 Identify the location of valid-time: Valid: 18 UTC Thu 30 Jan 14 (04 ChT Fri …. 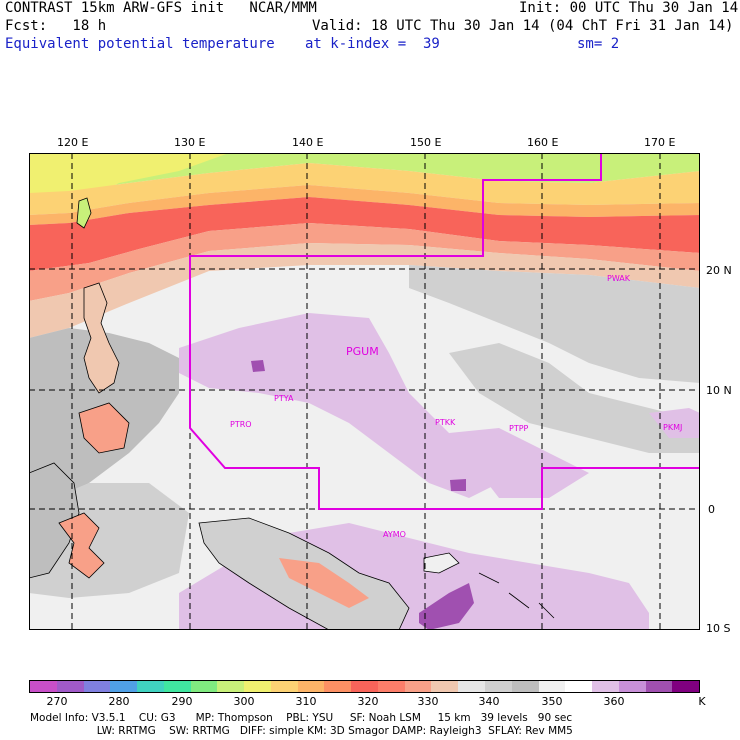
(523, 26).